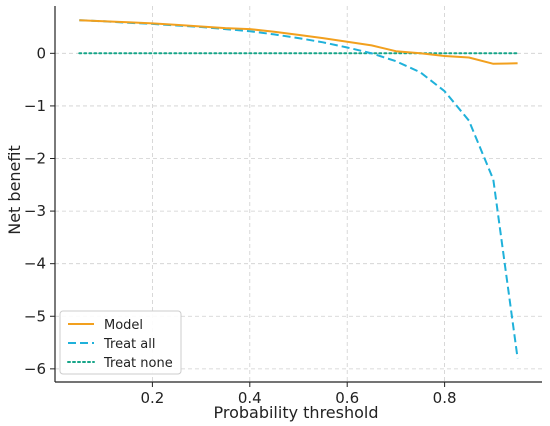 This screenshot has height=426, width=550. I want to click on legend-label: Model, so click(123, 325).